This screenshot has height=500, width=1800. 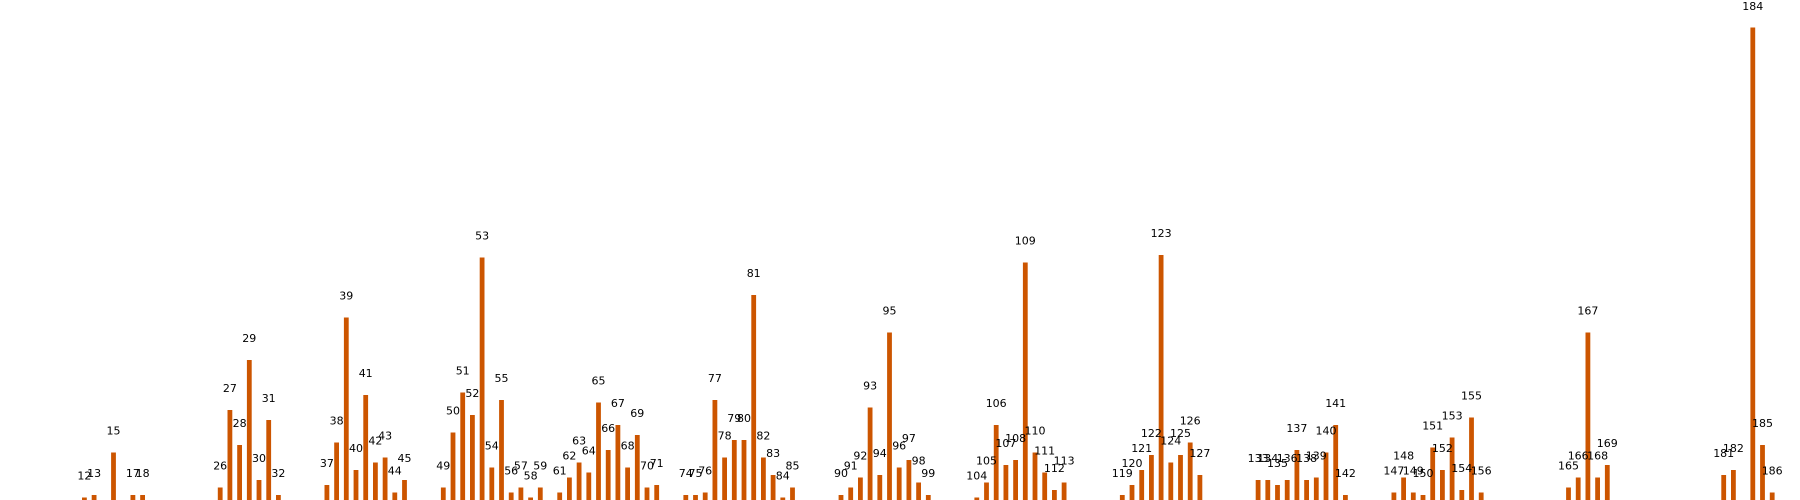 I want to click on bar-label-39: 39, so click(x=346, y=296).